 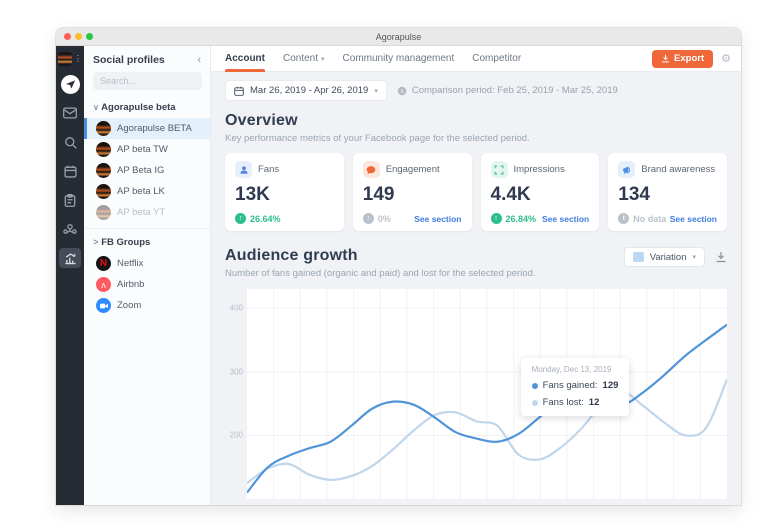 I want to click on y-axis-labels: 200 300 400, so click(x=236, y=394).